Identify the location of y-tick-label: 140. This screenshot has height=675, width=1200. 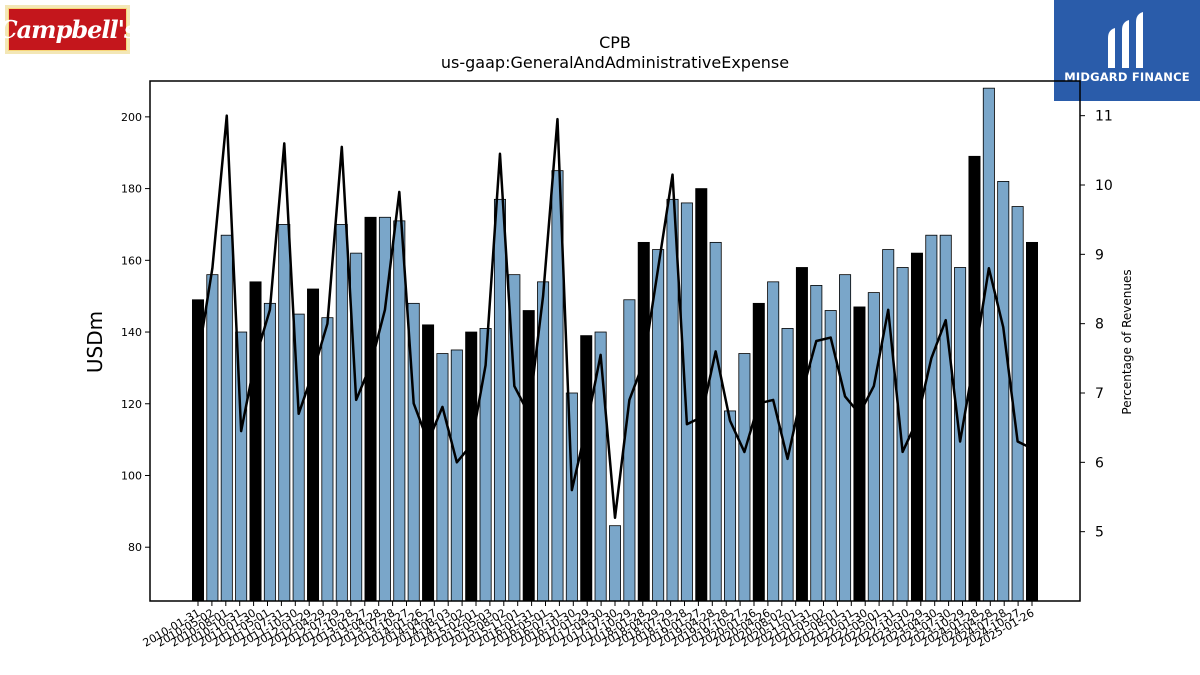
(131, 332).